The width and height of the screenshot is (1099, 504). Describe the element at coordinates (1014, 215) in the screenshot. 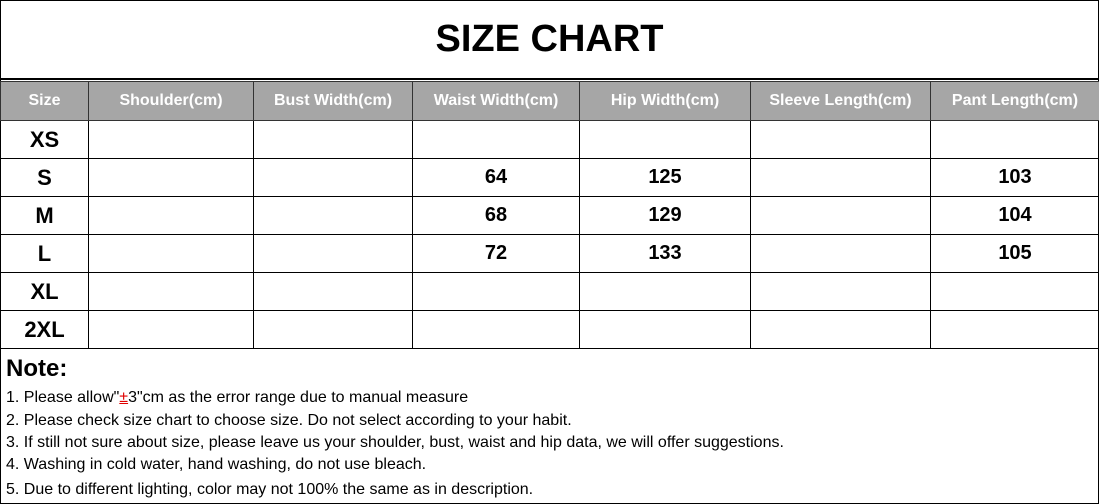

I see `table-cell: 104` at that location.